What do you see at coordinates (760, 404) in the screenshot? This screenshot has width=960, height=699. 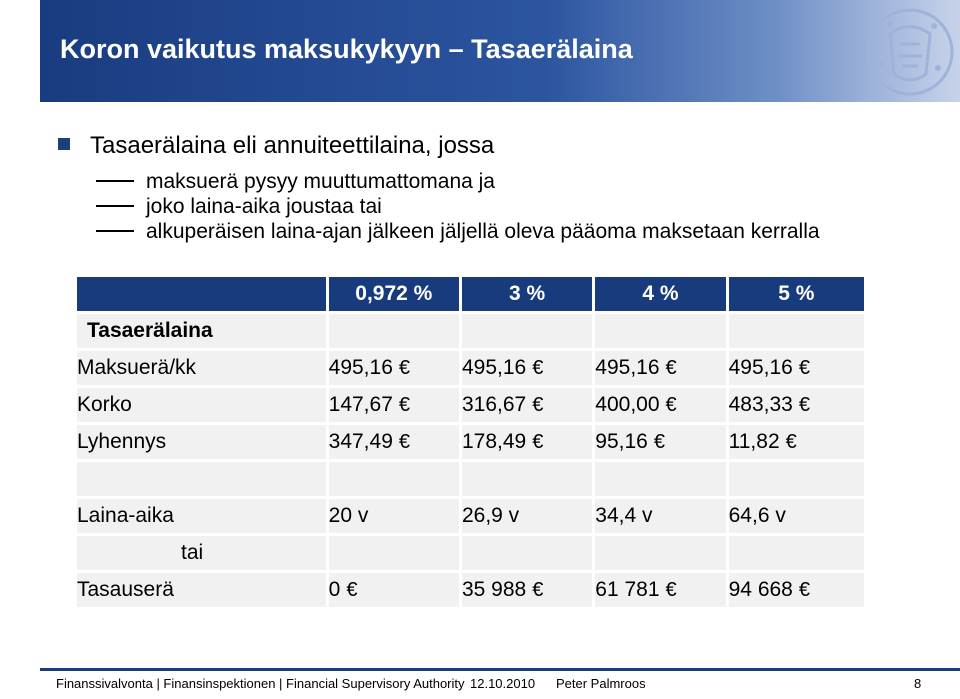 I see `cell-value: 483,33` at bounding box center [760, 404].